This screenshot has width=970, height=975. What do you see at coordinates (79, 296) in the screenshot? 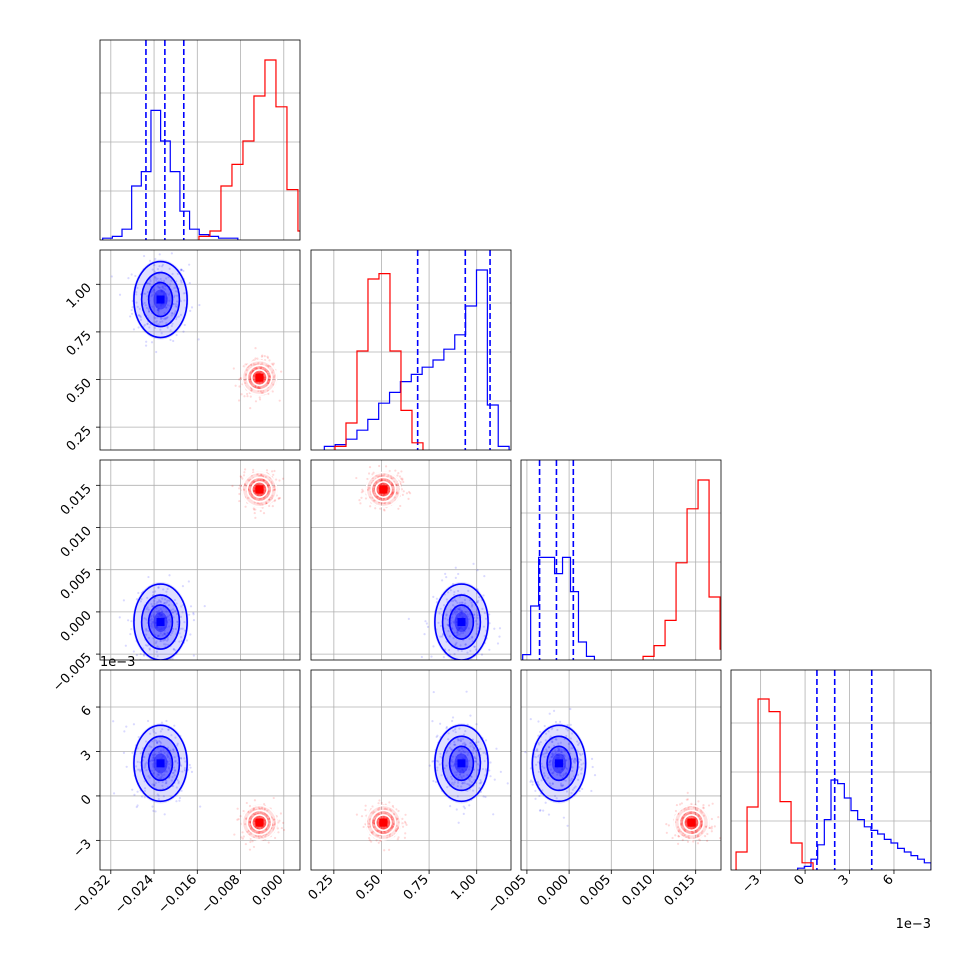
I see `y-tick-label: 1.00` at bounding box center [79, 296].